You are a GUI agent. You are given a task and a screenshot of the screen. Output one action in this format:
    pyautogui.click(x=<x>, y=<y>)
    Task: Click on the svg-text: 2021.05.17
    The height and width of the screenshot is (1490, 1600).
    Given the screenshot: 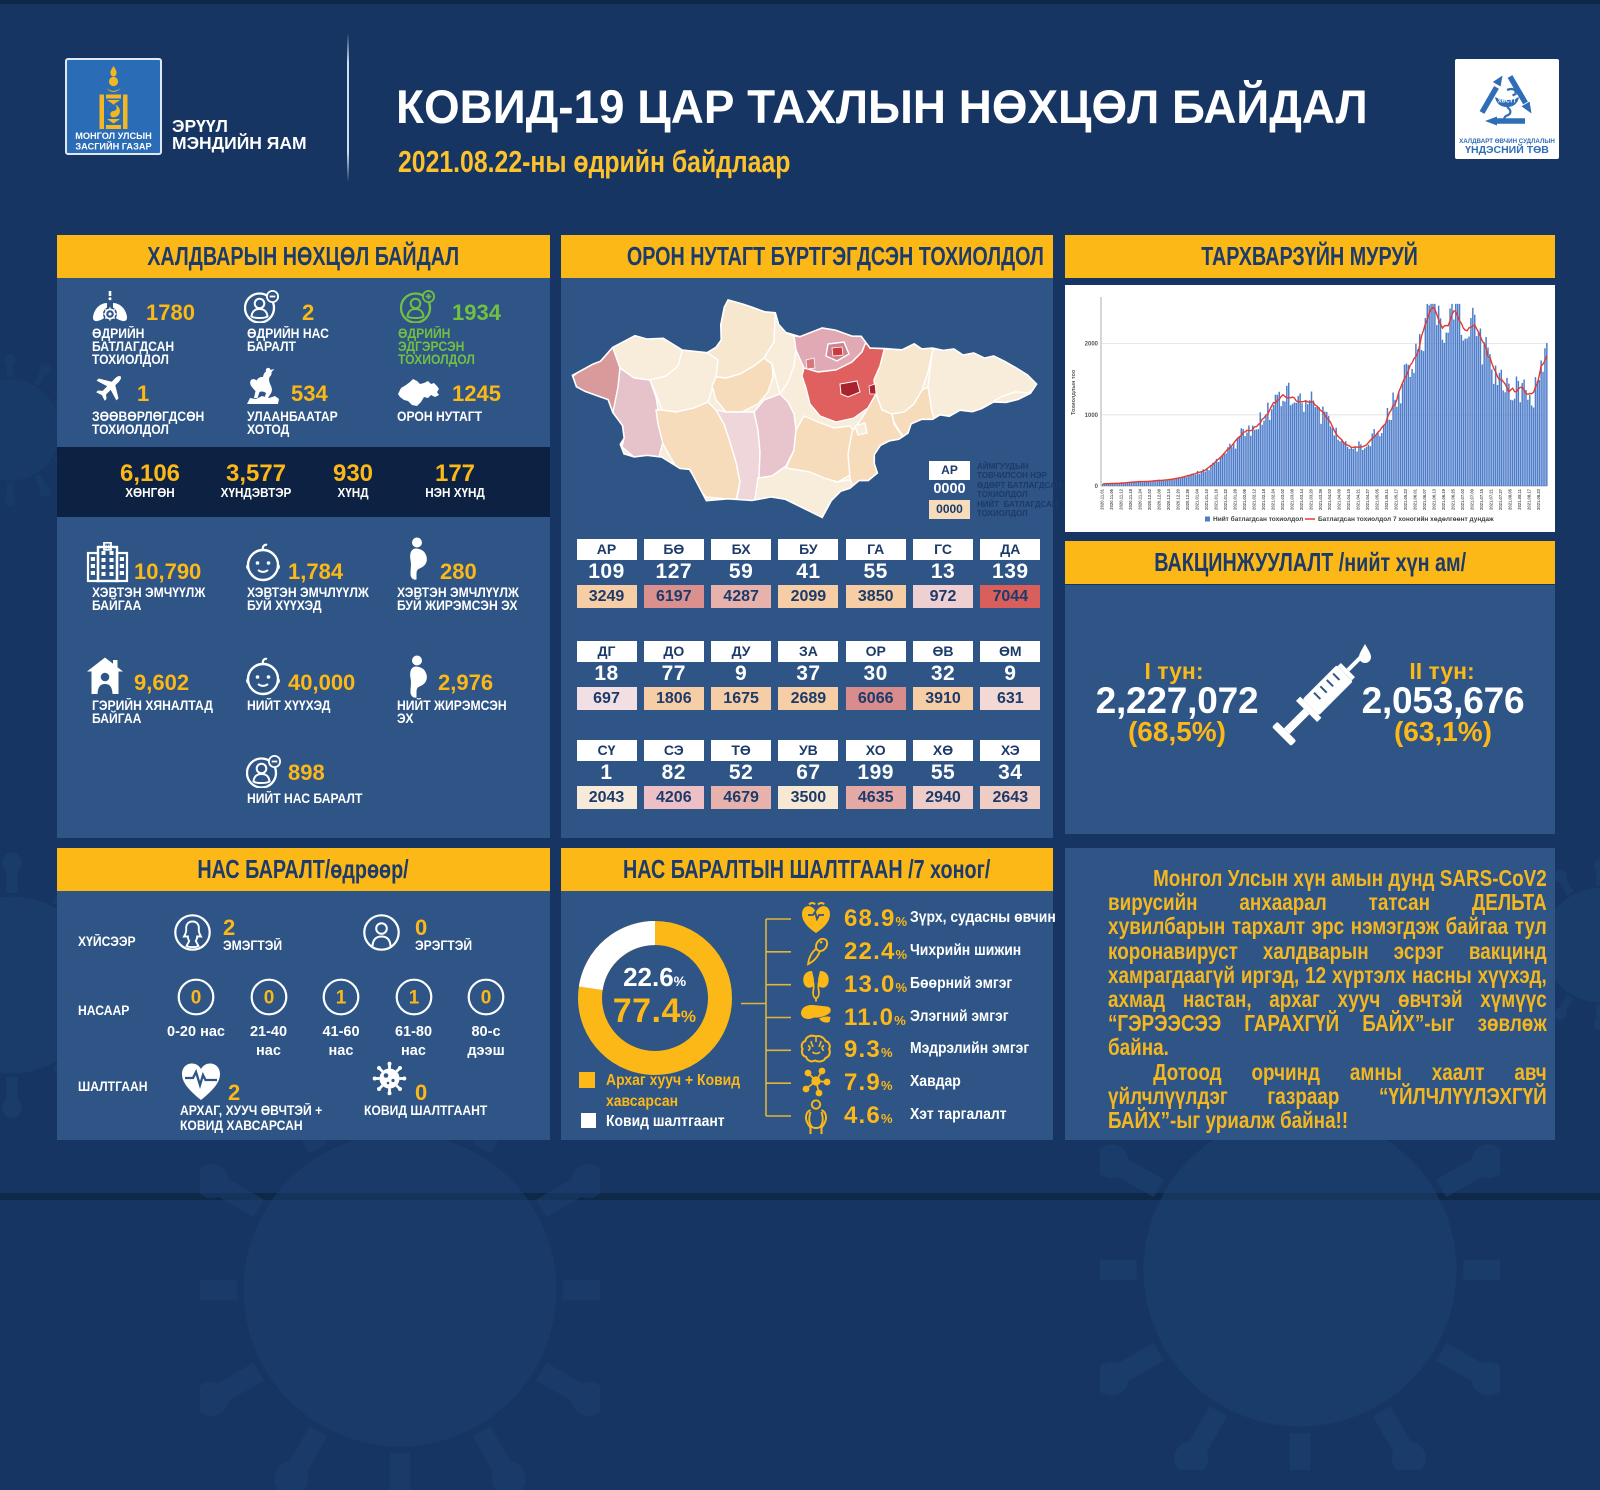 What is the action you would take?
    pyautogui.click(x=1396, y=499)
    